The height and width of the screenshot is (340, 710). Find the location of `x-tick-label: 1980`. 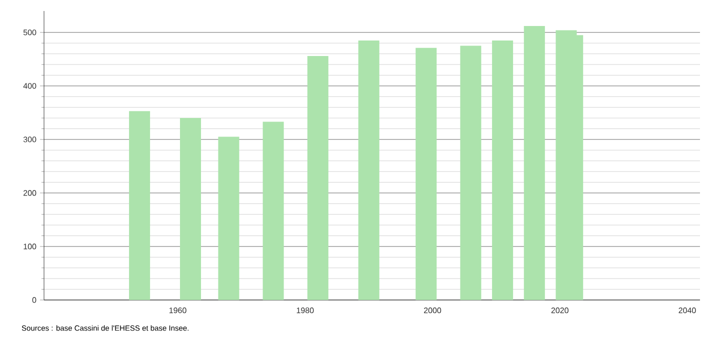

x-tick-label: 1980 is located at coordinates (305, 311).